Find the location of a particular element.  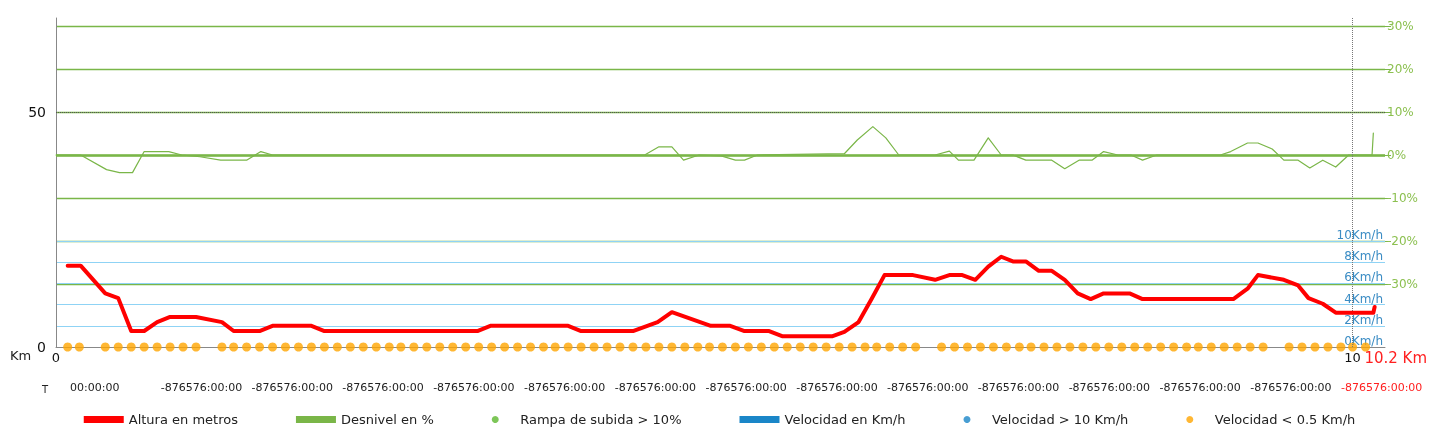

text: 00:00:00 is located at coordinates (95, 387).